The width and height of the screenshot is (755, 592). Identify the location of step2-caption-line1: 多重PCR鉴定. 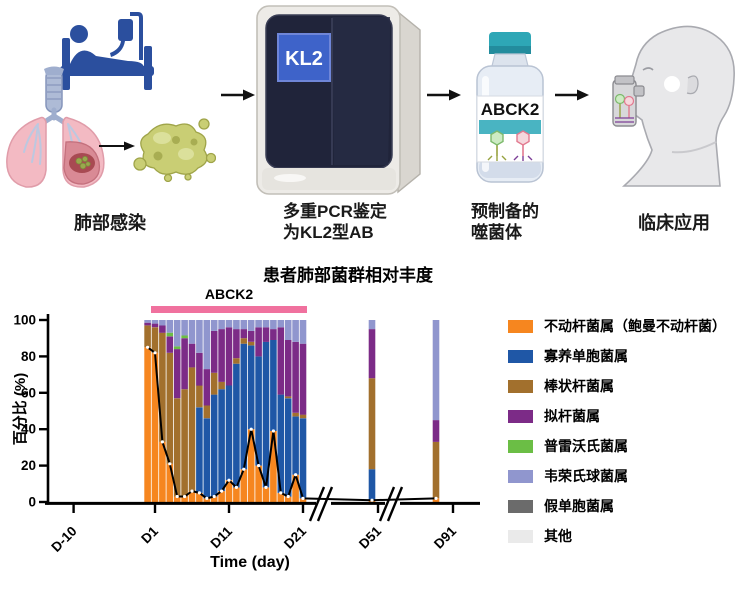
(335, 211).